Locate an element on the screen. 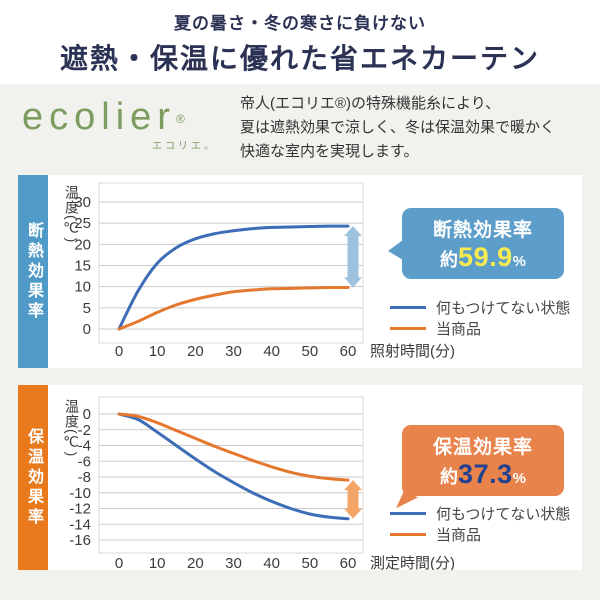  value-number: 59.9 is located at coordinates (485, 257).